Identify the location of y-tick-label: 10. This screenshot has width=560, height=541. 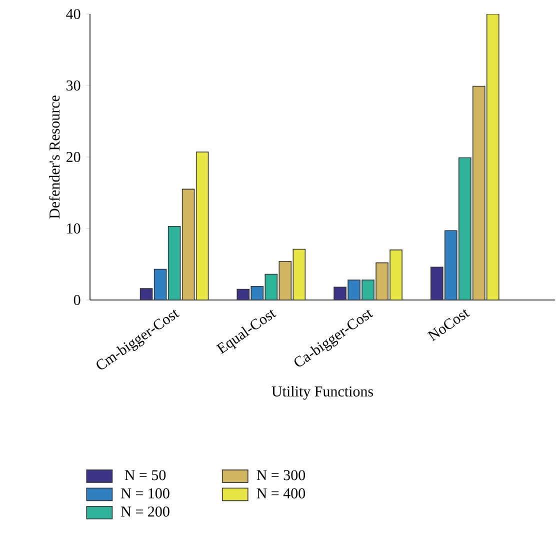
(73, 228).